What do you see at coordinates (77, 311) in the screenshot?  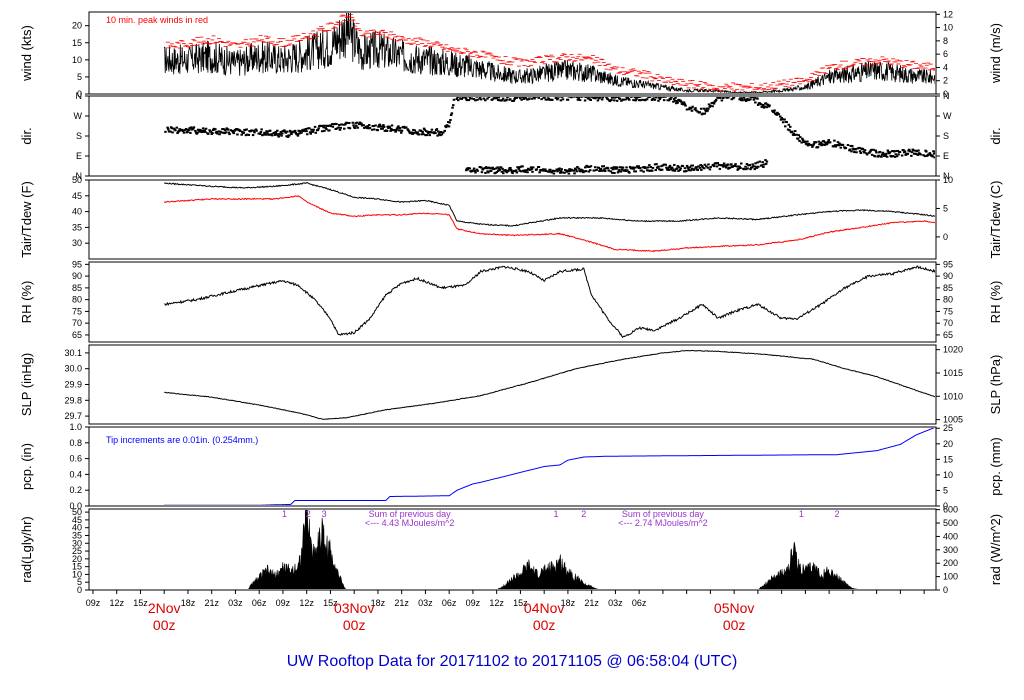 I see `y-tick-label: 75` at bounding box center [77, 311].